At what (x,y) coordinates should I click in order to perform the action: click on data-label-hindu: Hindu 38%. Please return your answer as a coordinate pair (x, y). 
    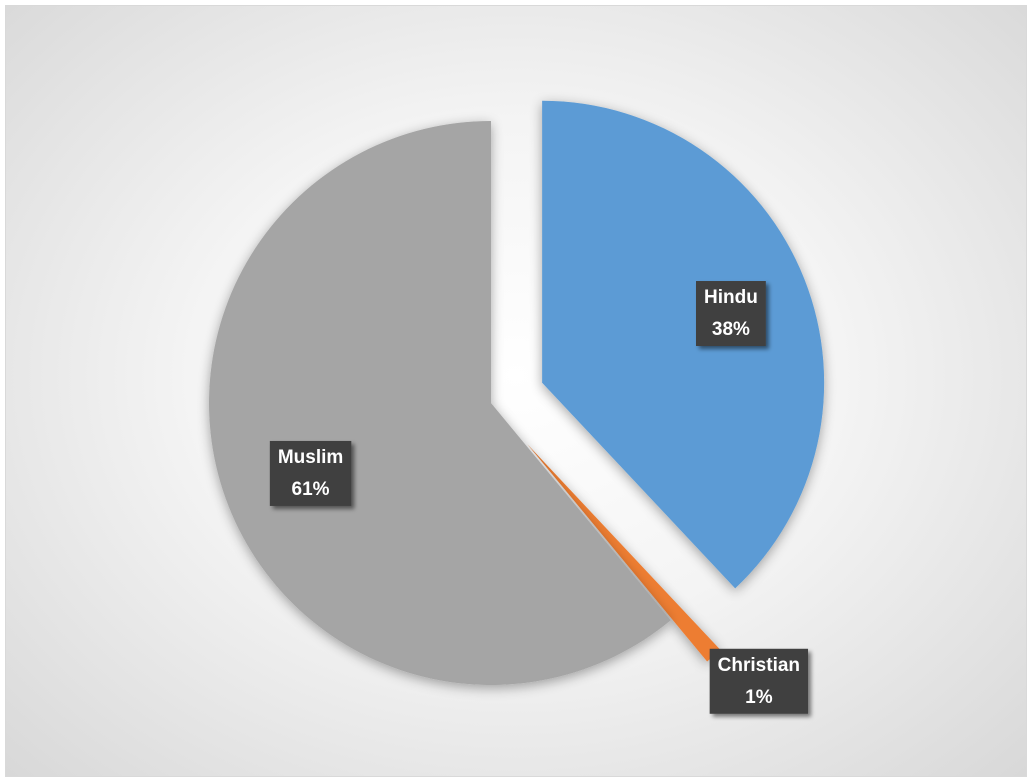
    Looking at the image, I should click on (731, 314).